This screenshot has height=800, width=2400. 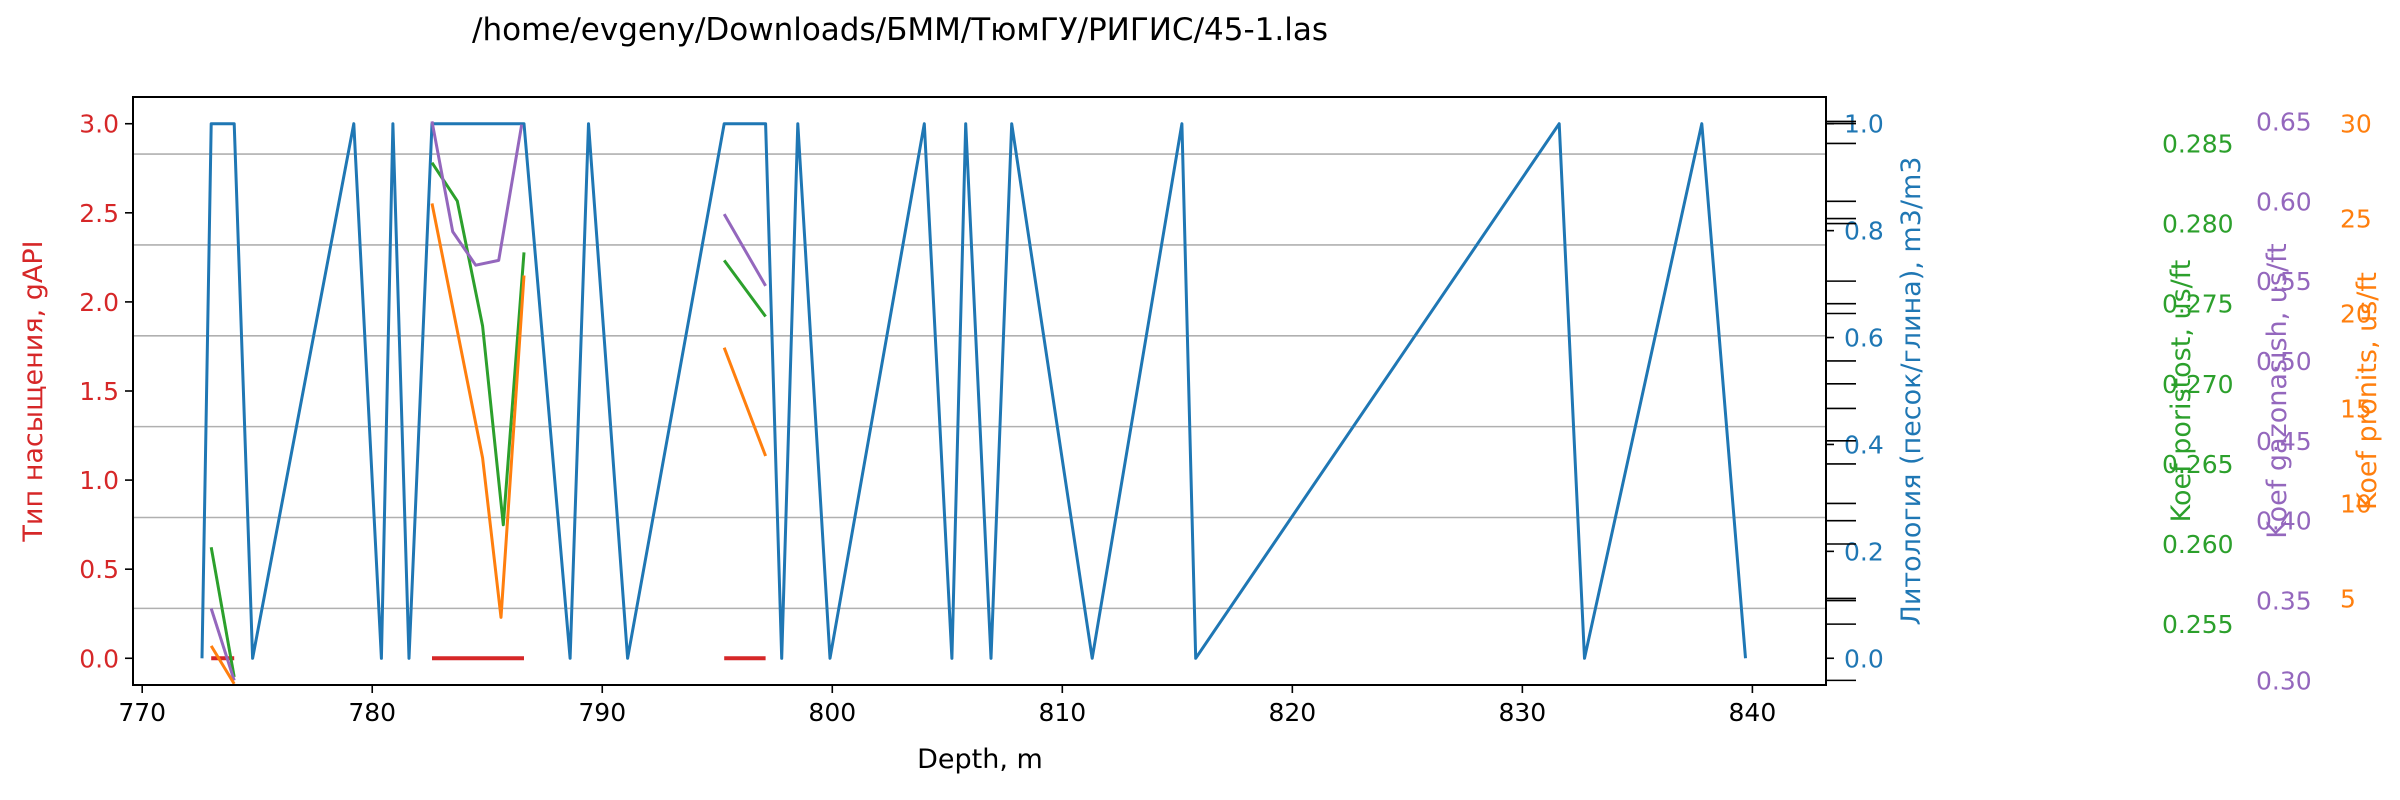 I want to click on y-tick-label-lithology: 0.0, so click(x=1864, y=658).